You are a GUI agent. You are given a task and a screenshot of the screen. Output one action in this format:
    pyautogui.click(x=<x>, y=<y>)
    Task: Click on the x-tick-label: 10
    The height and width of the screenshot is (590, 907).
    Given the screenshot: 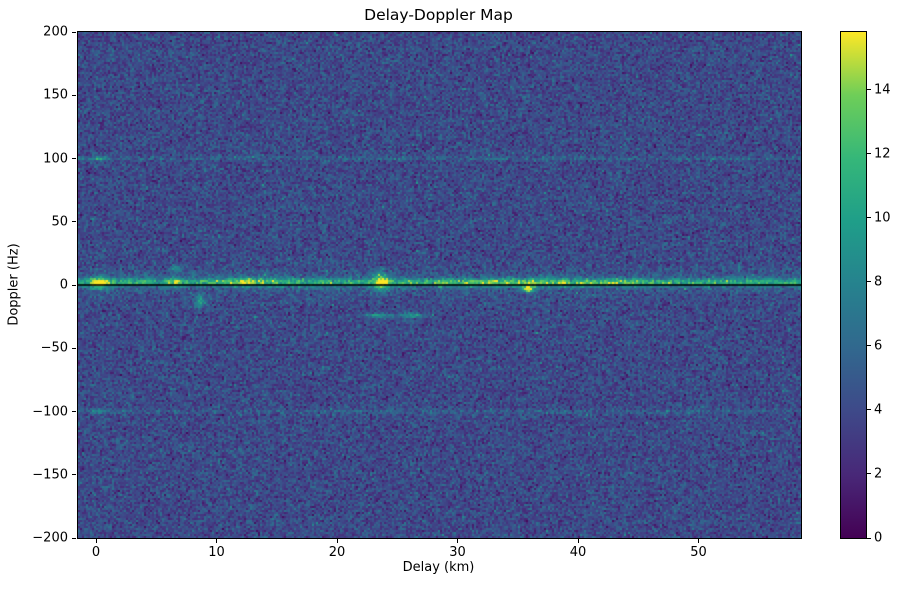 What is the action you would take?
    pyautogui.click(x=216, y=552)
    